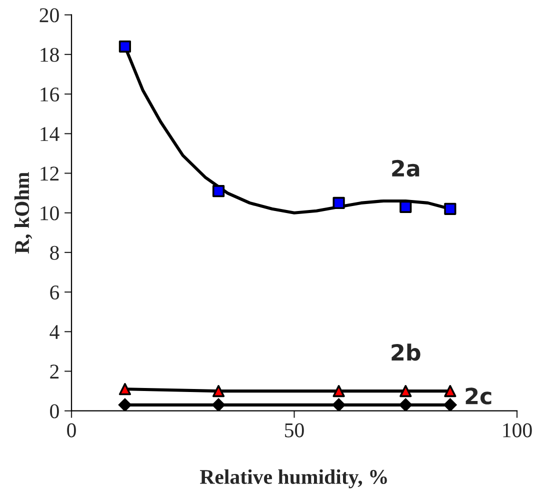  I want to click on y-tick-label: 6, so click(55, 292).